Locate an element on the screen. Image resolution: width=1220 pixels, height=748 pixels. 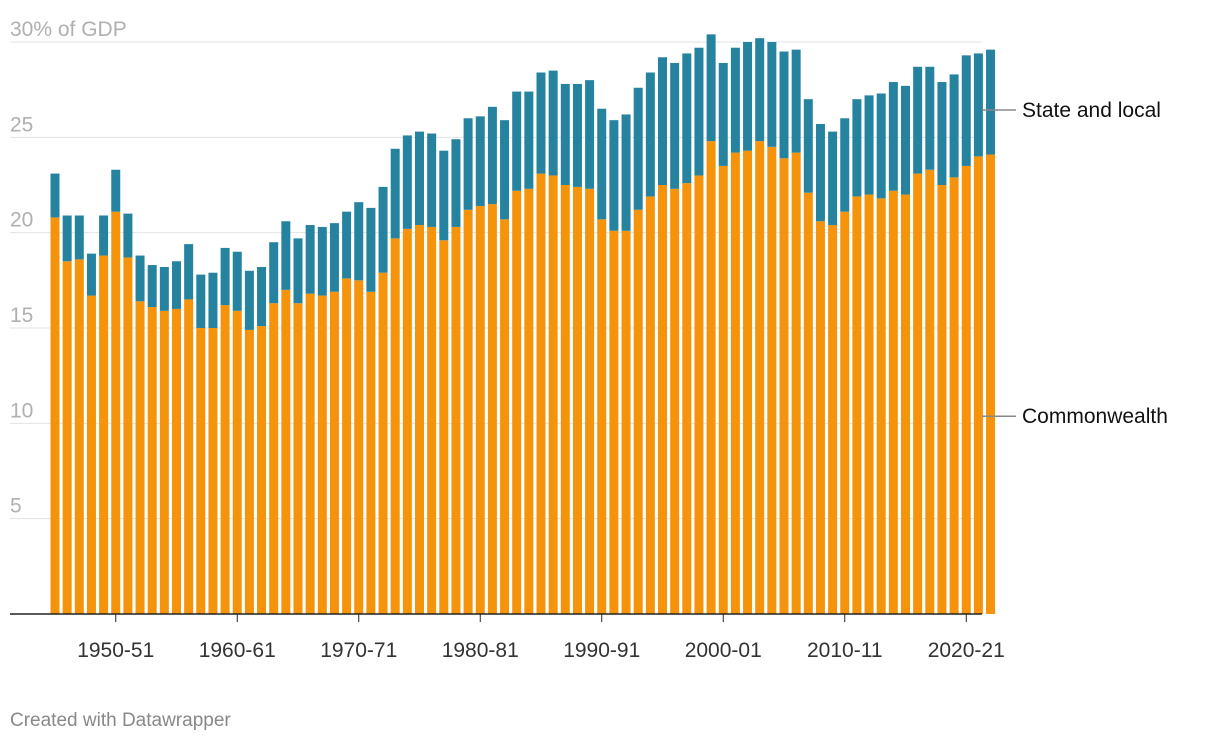
x-tick-label: 2020-21 is located at coordinates (966, 650).